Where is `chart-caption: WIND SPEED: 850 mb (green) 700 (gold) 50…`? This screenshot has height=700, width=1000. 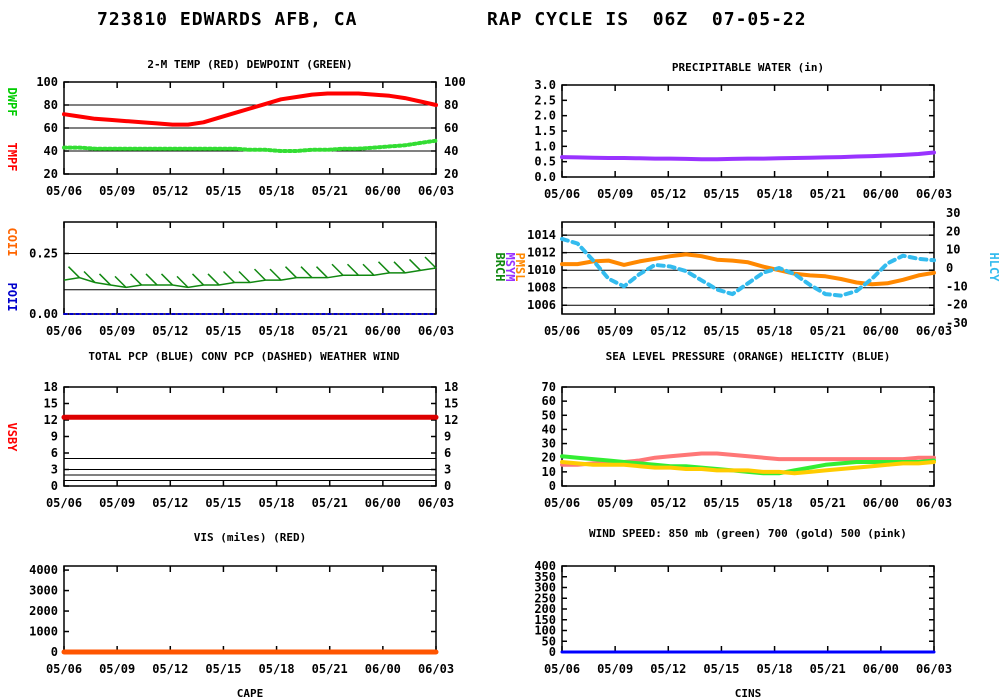 chart-caption: WIND SPEED: 850 mb (green) 700 (gold) 50… is located at coordinates (748, 533).